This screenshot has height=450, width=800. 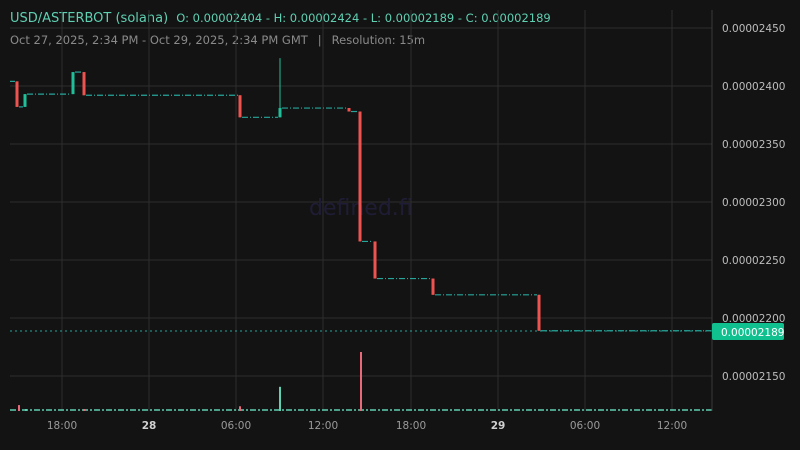 I want to click on pair-name: USD/ASTERBOT (solana), so click(x=89, y=18).